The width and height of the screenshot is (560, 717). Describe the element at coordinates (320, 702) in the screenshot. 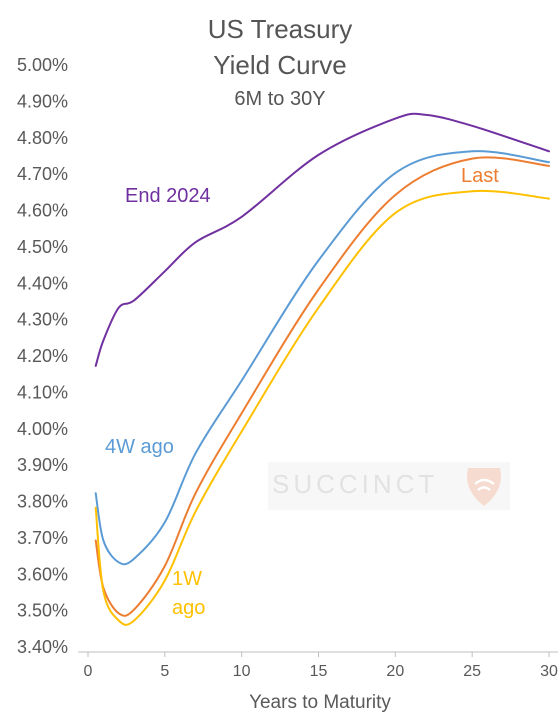

I see `x-axis-label: Years to Maturity` at that location.